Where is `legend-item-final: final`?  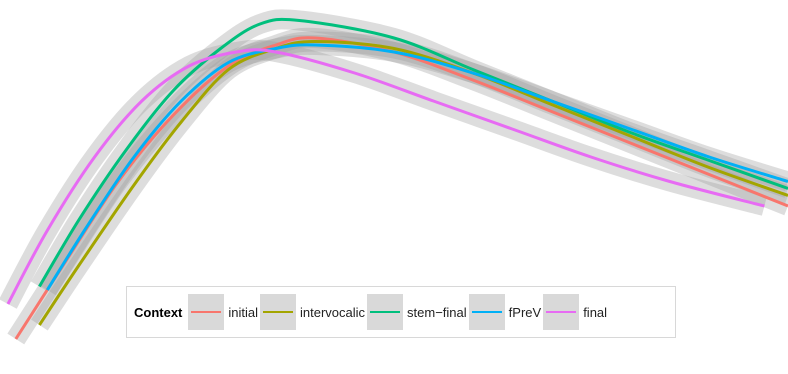 legend-item-final: final is located at coordinates (576, 312).